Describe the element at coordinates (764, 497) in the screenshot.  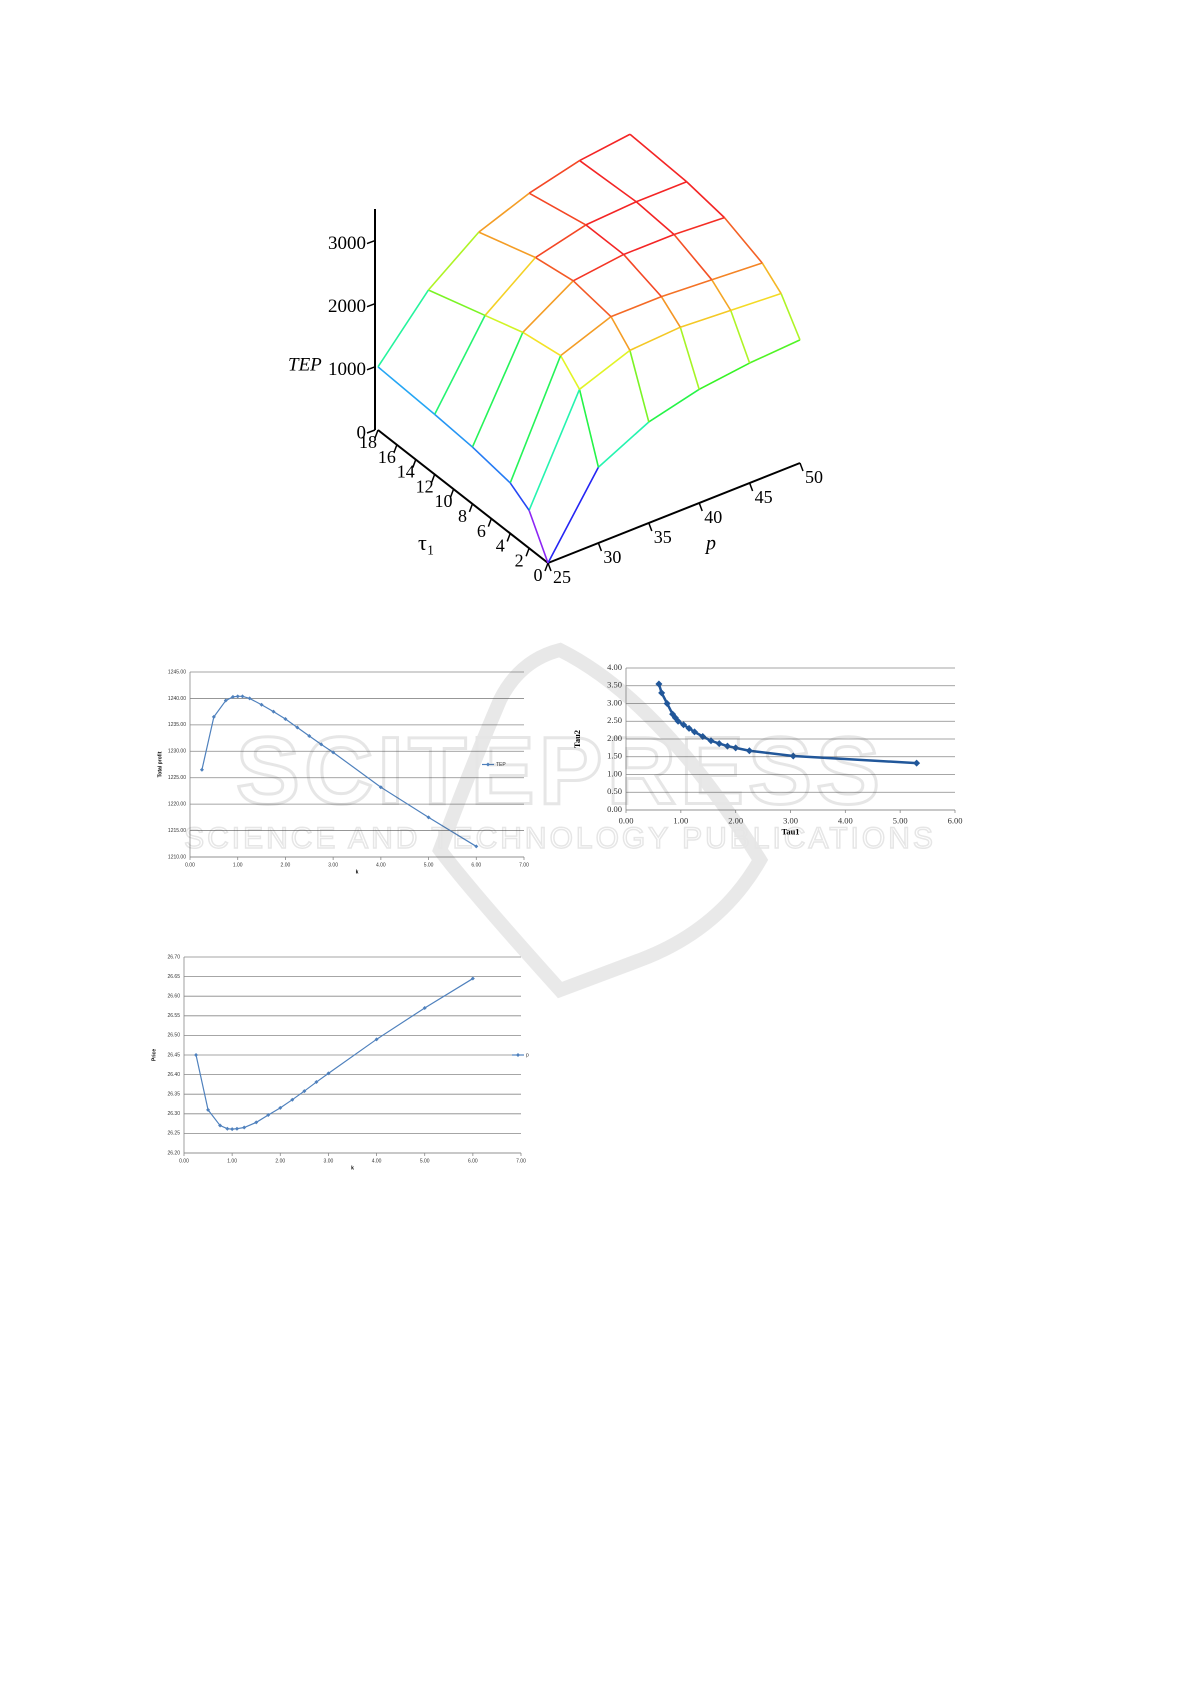
I see `x-tick-label: 45` at that location.